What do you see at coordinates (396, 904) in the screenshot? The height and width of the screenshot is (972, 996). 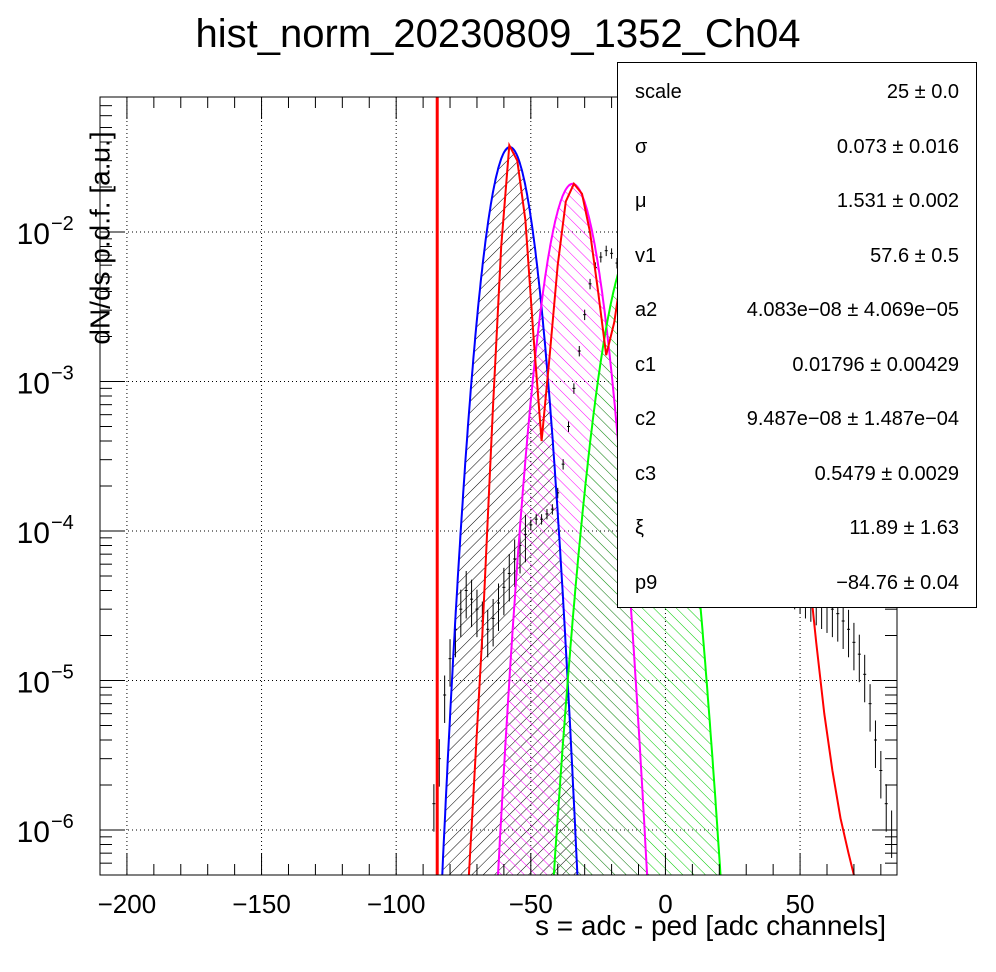 I see `x-tick-label: −100` at bounding box center [396, 904].